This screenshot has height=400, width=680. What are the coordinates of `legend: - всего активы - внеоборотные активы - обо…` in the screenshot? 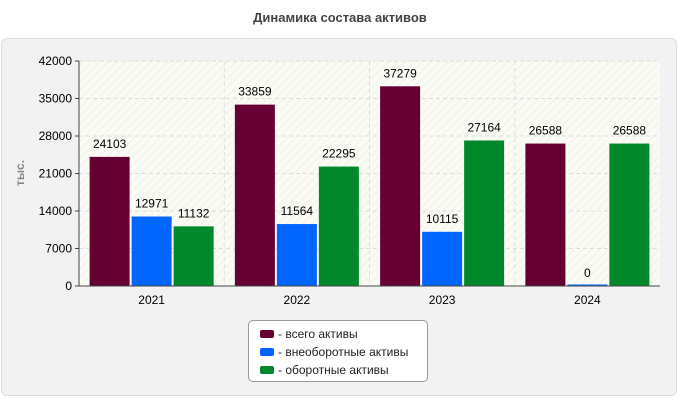 It's located at (338, 351).